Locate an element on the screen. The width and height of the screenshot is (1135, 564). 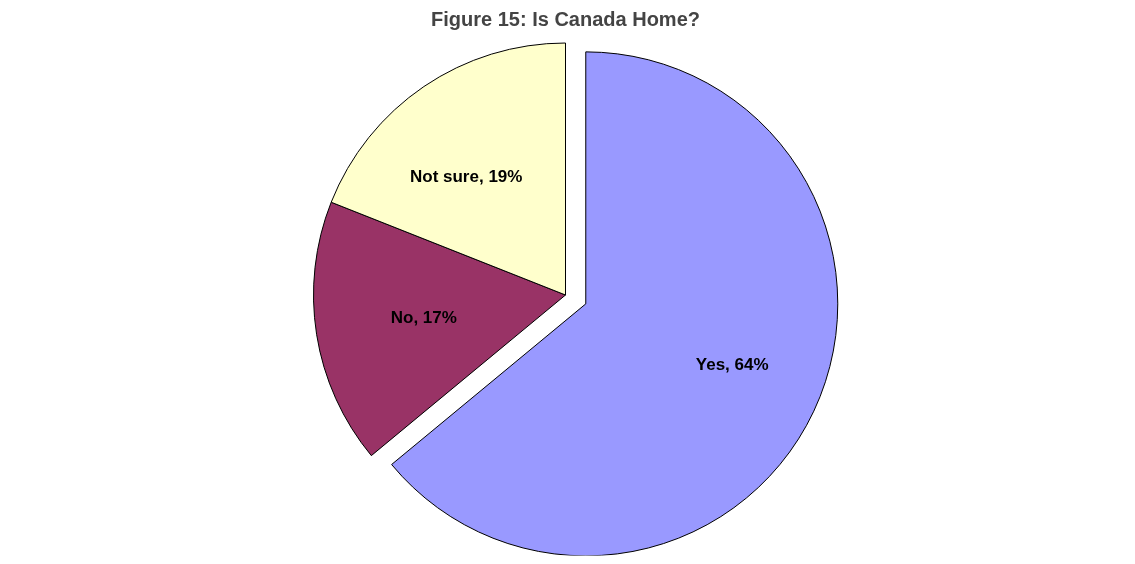
slice-label: Yes is located at coordinates (710, 365).